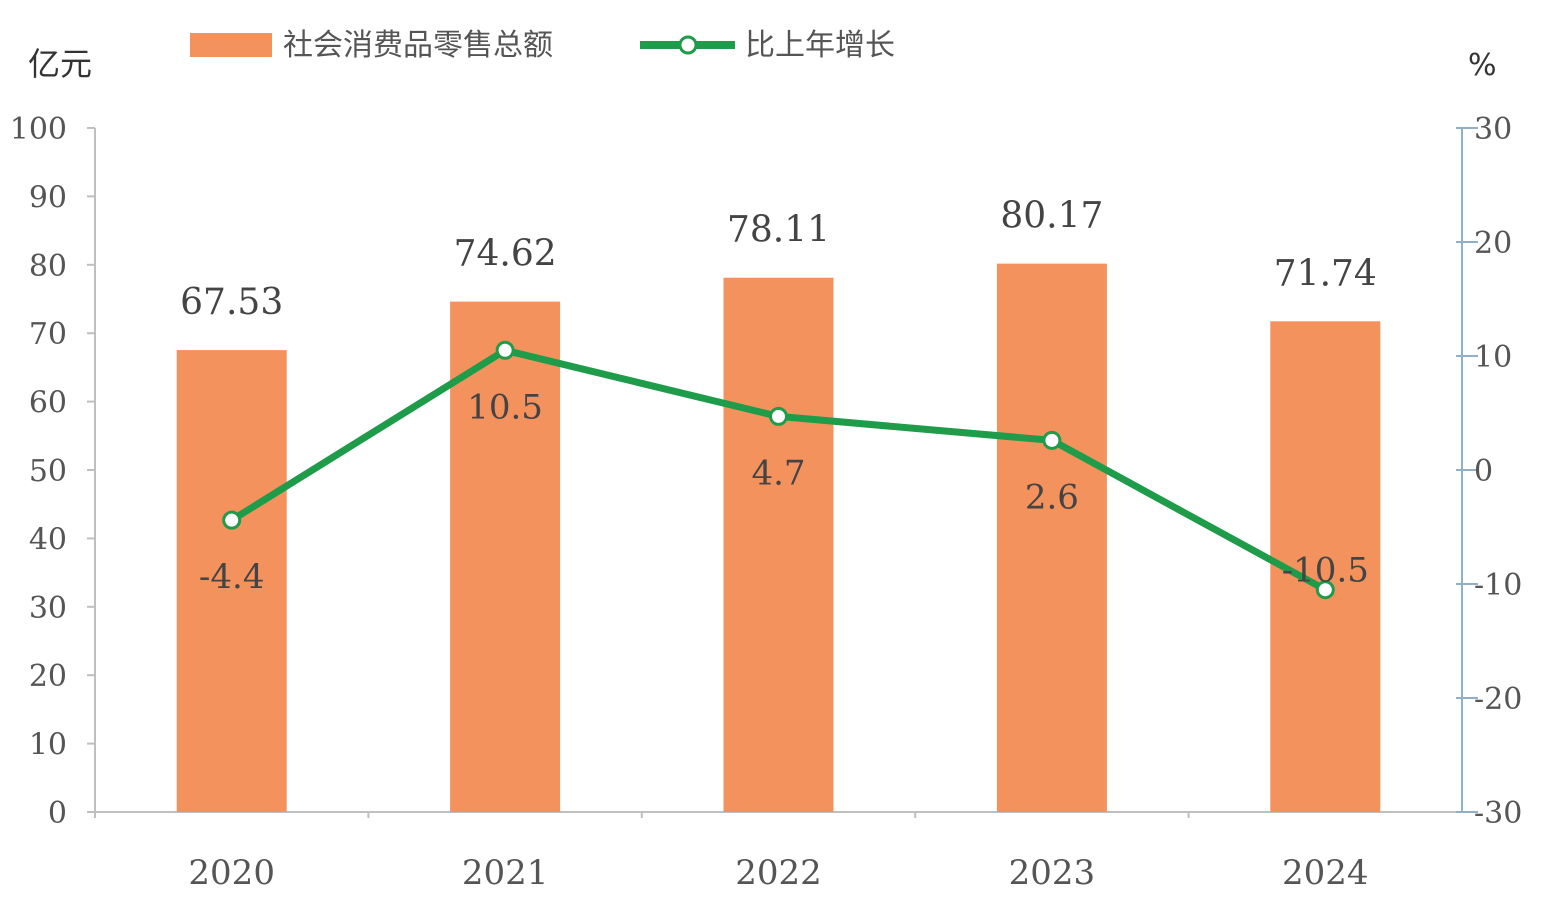 This screenshot has height=902, width=1555. I want to click on left-tick-label: 90, so click(48, 197).